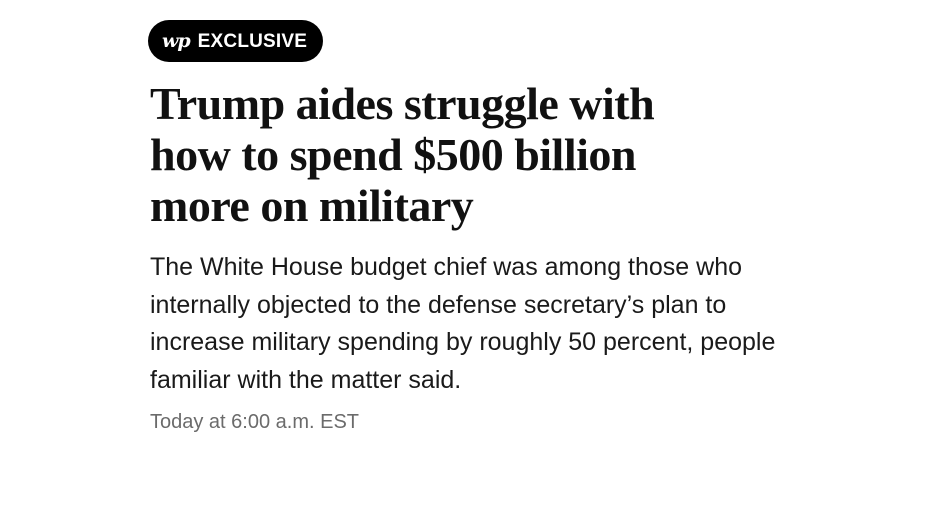 The height and width of the screenshot is (507, 937). Describe the element at coordinates (252, 41) in the screenshot. I see `exclusive-label: EXCLUSIVE` at that location.